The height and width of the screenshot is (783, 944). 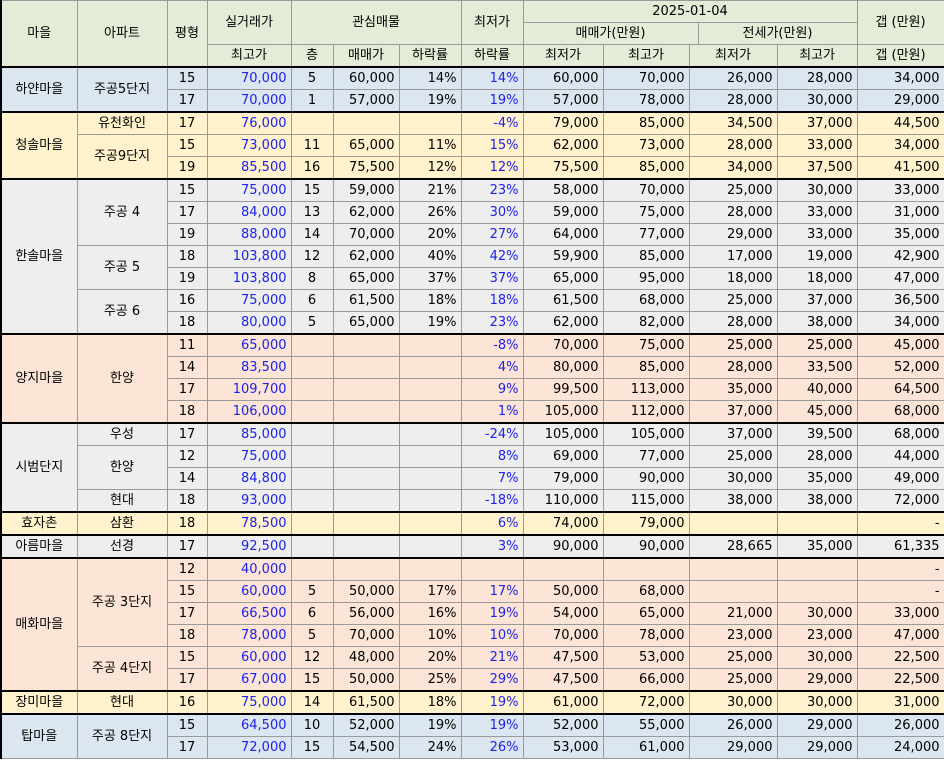 What do you see at coordinates (249, 345) in the screenshot?
I see `real-trade-max-cell: 65,000` at bounding box center [249, 345].